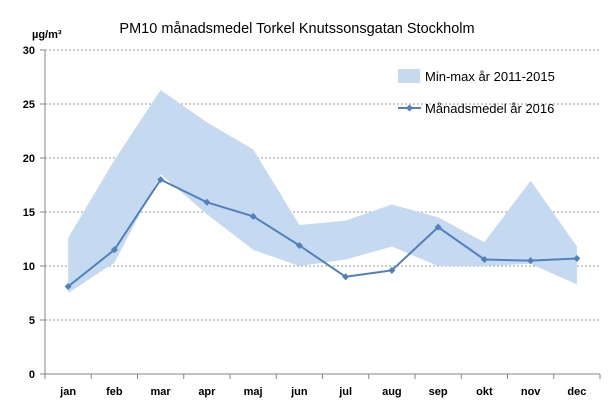  What do you see at coordinates (29, 105) in the screenshot?
I see `y-tick-label: 25` at bounding box center [29, 105].